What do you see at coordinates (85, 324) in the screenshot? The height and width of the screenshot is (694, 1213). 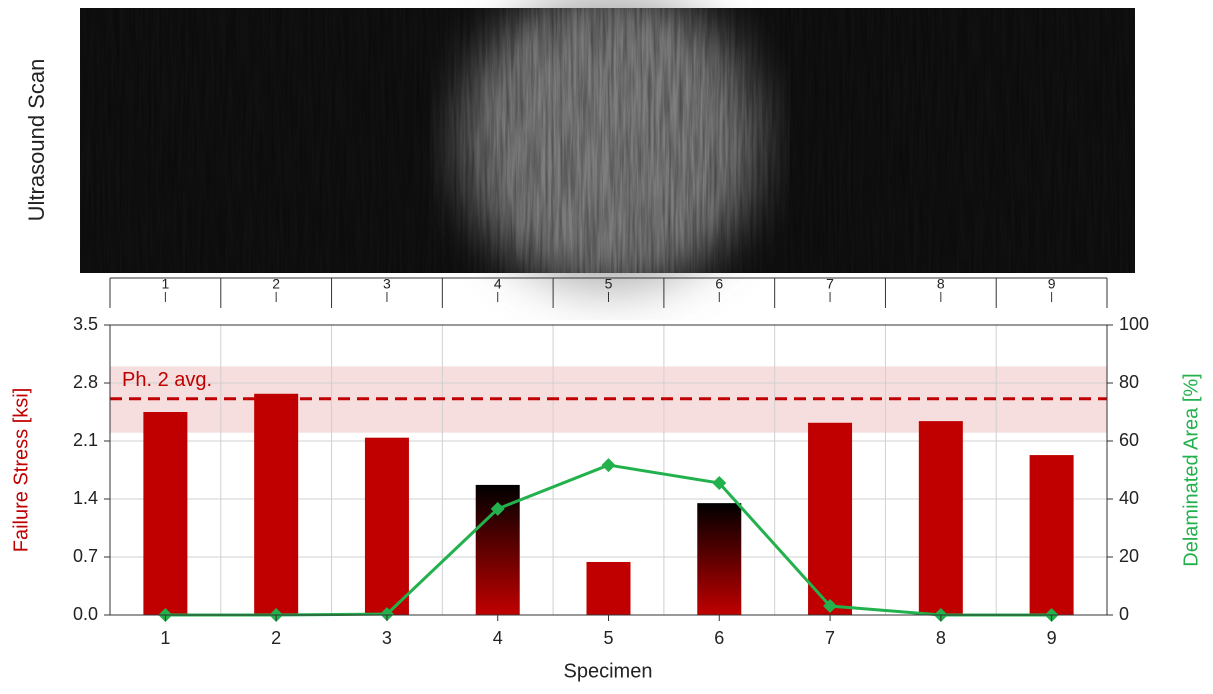 I see `y-tick-label: 3.5` at bounding box center [85, 324].